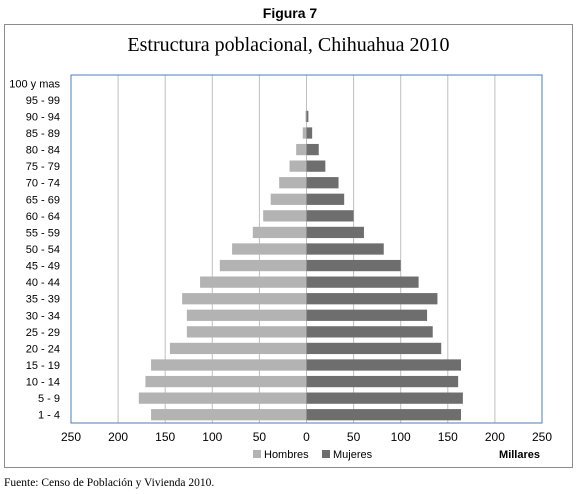 This screenshot has width=580, height=494. Describe the element at coordinates (34, 84) in the screenshot. I see `y-tick-label: 100 y mas` at that location.